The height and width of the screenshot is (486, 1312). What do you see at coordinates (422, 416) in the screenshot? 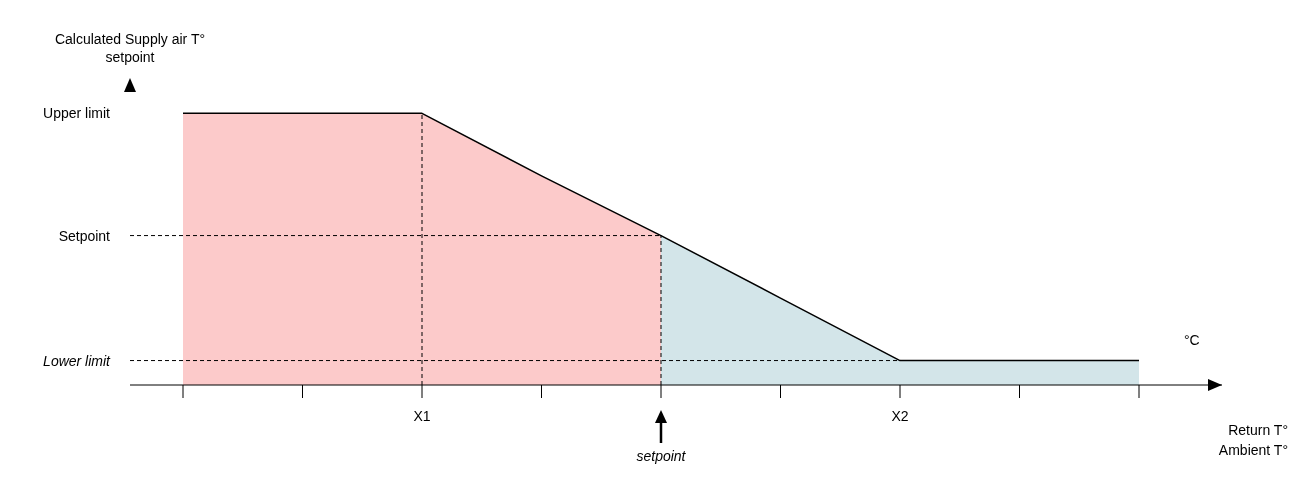
I see `x-tick-label: X1` at bounding box center [422, 416].